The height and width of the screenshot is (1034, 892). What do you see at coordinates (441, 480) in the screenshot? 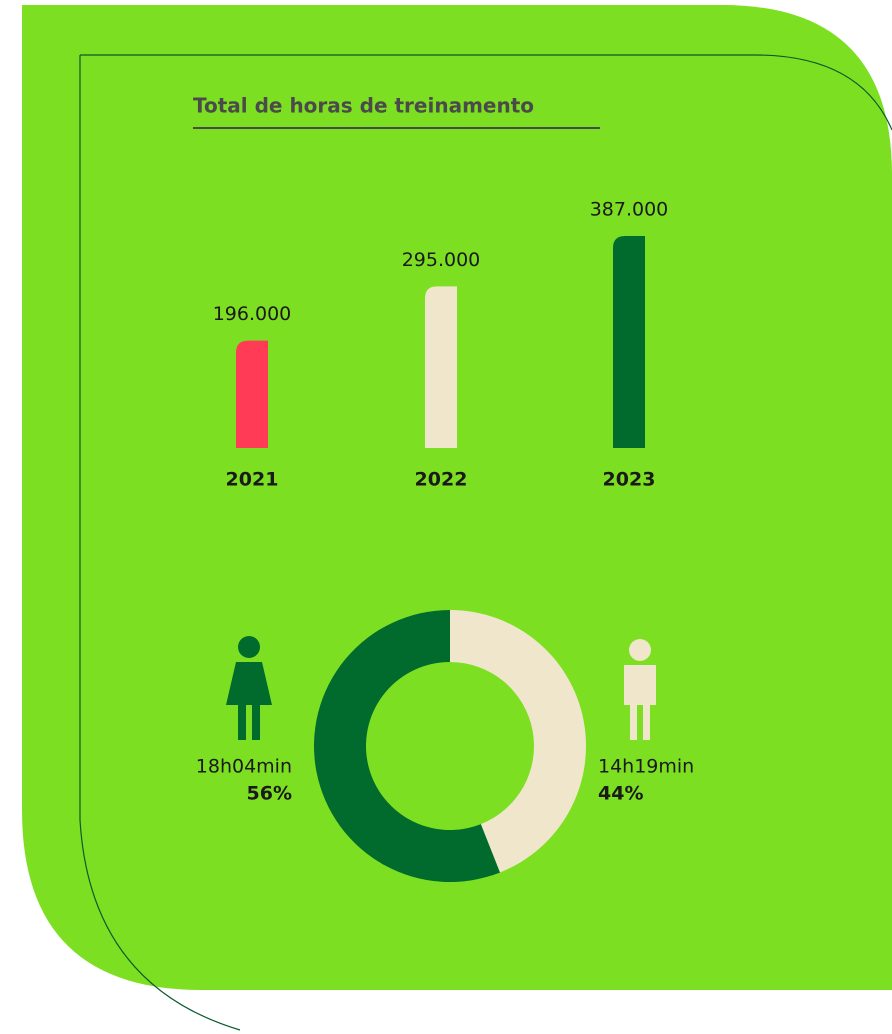
I see `x-tick-label: 2022` at bounding box center [441, 480].